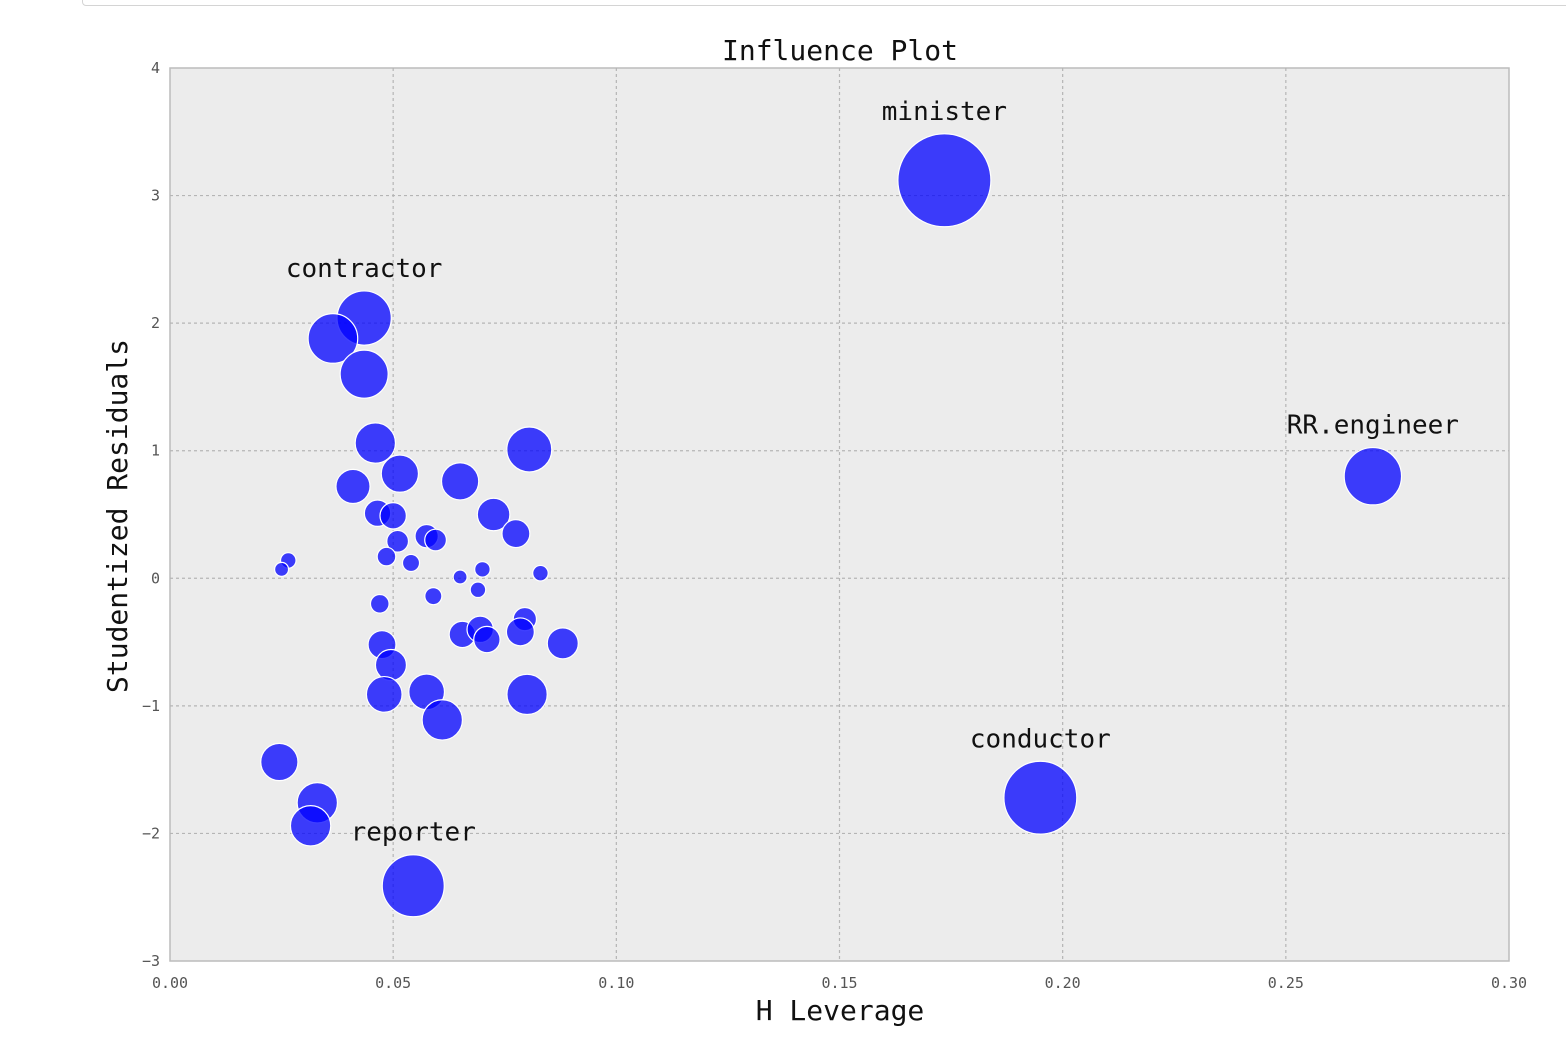 The height and width of the screenshot is (1038, 1566). What do you see at coordinates (840, 50) in the screenshot?
I see `chart-title: Influence Plot` at bounding box center [840, 50].